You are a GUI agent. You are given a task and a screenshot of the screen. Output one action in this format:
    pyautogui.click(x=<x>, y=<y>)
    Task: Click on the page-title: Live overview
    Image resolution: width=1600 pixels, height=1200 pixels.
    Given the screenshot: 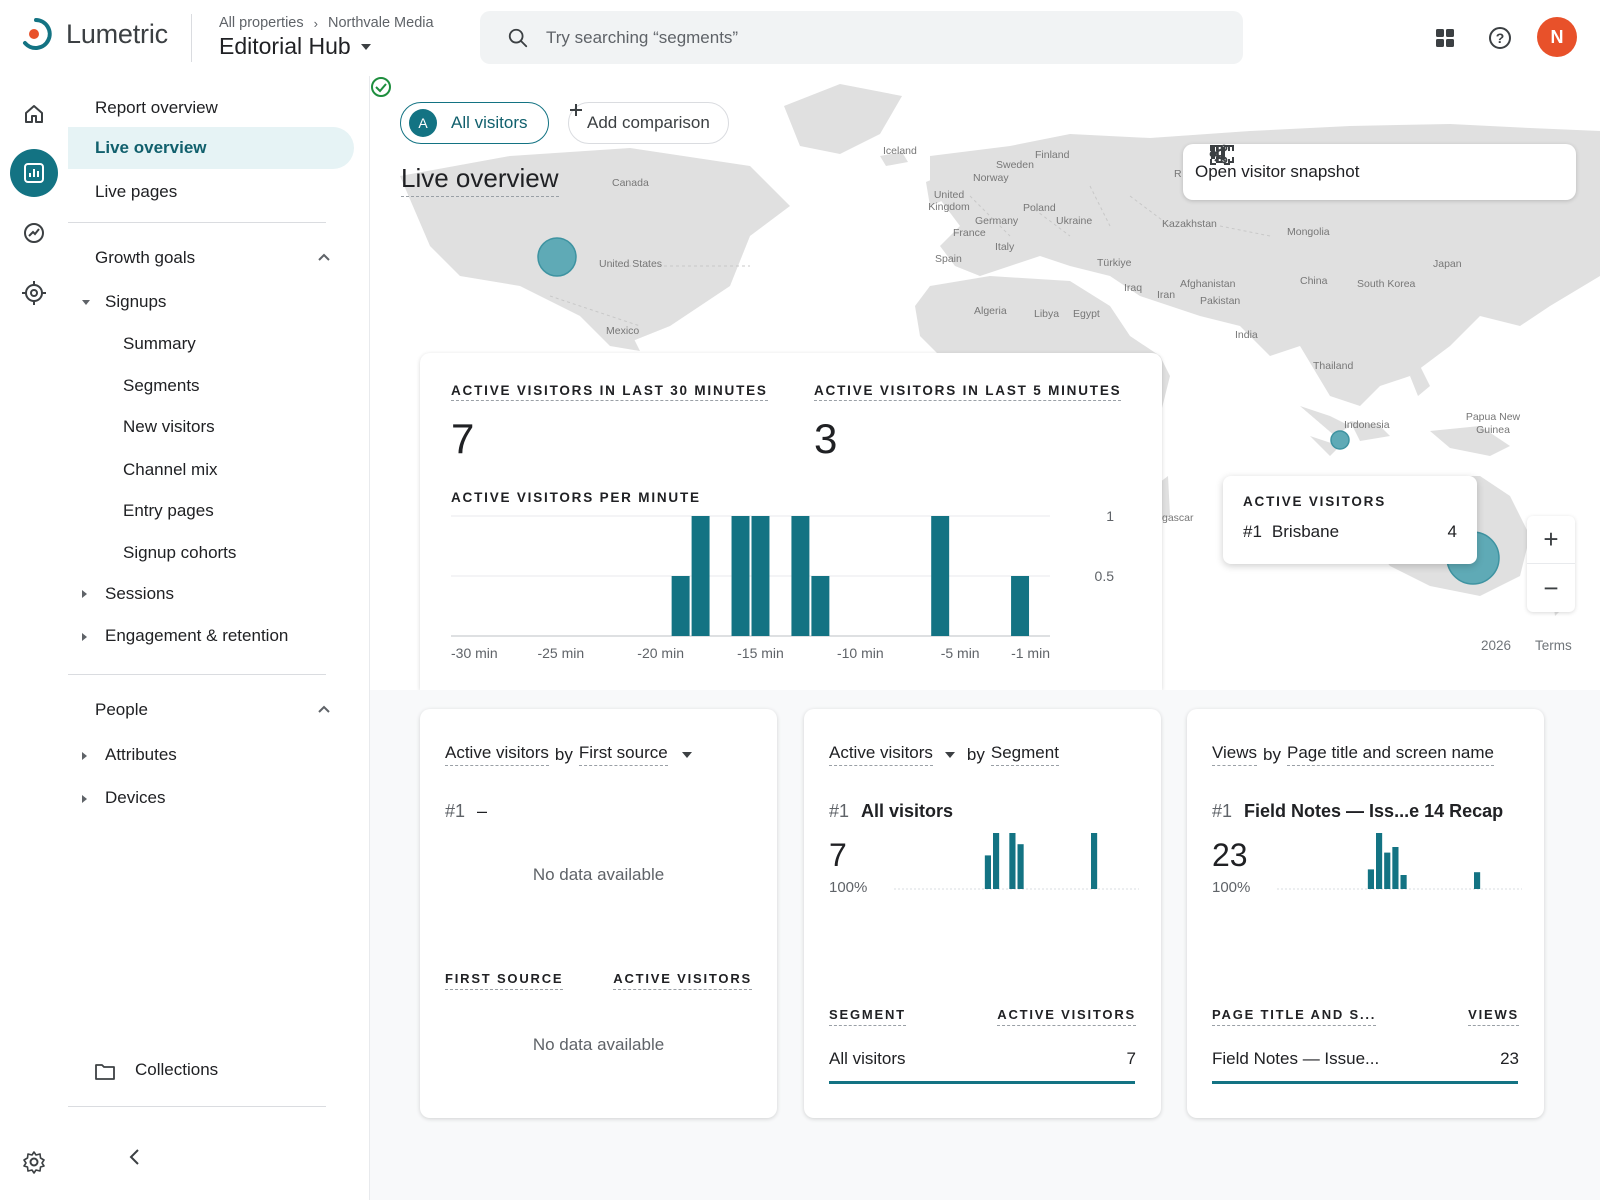 What is the action you would take?
    pyautogui.click(x=480, y=180)
    